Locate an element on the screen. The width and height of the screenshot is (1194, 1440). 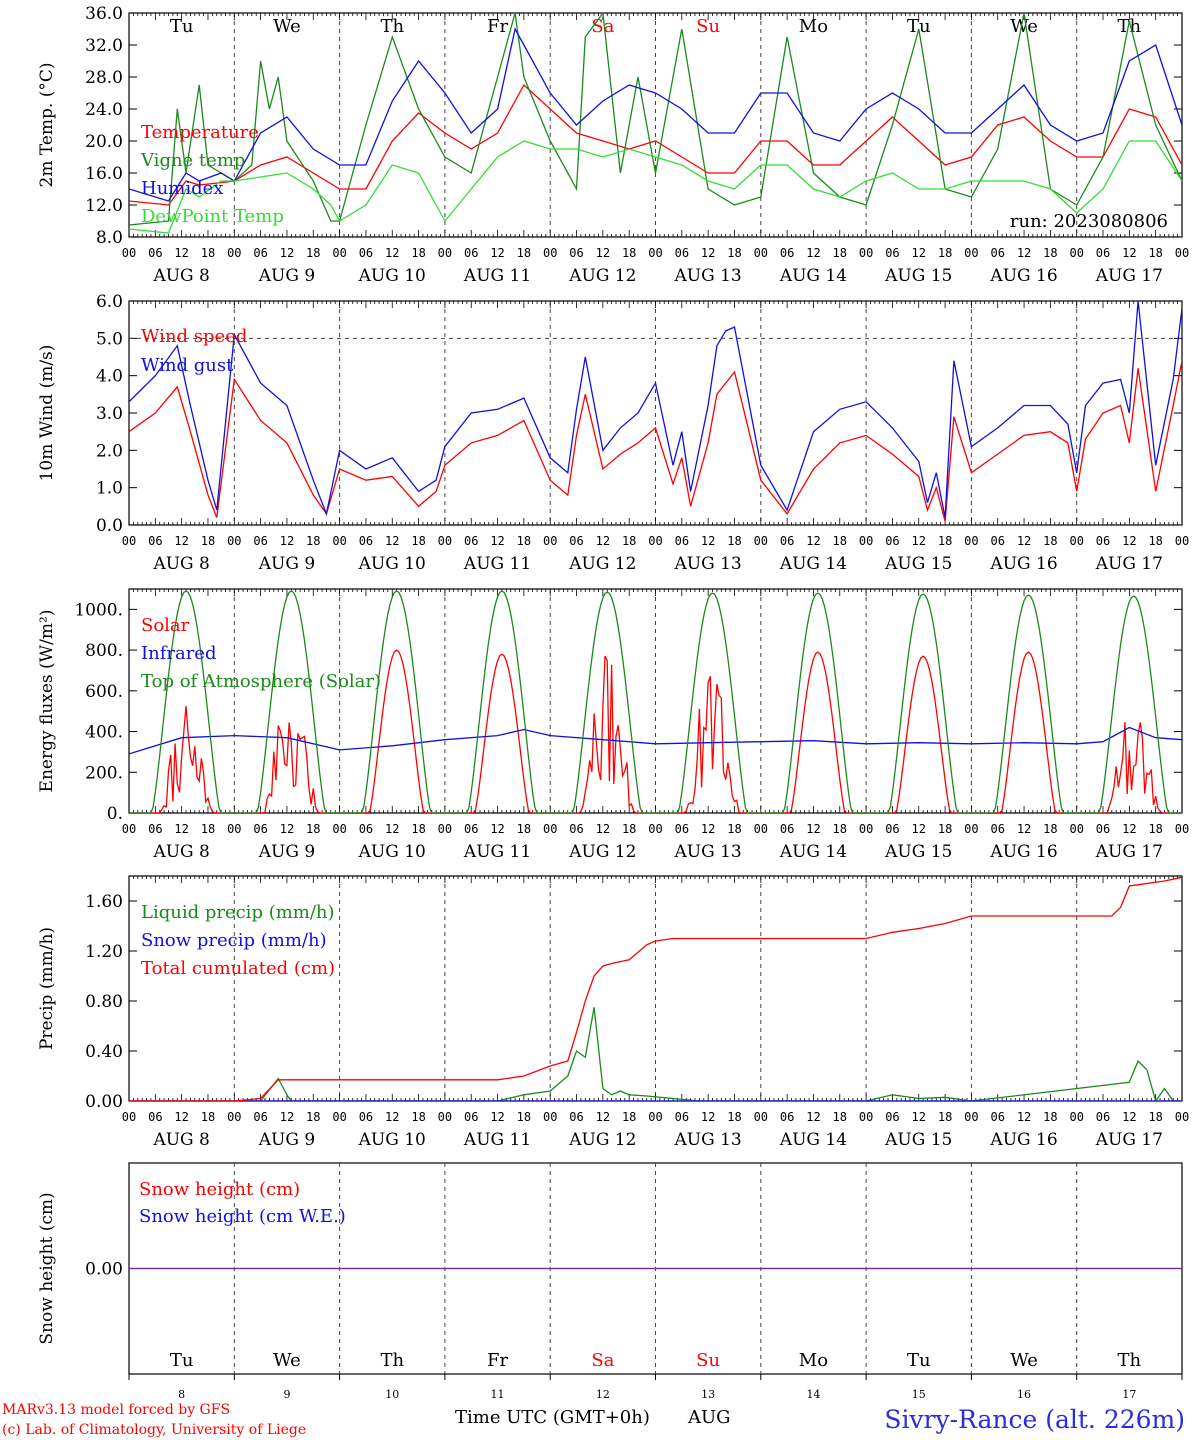
day-number-label: 14 is located at coordinates (813, 1394).